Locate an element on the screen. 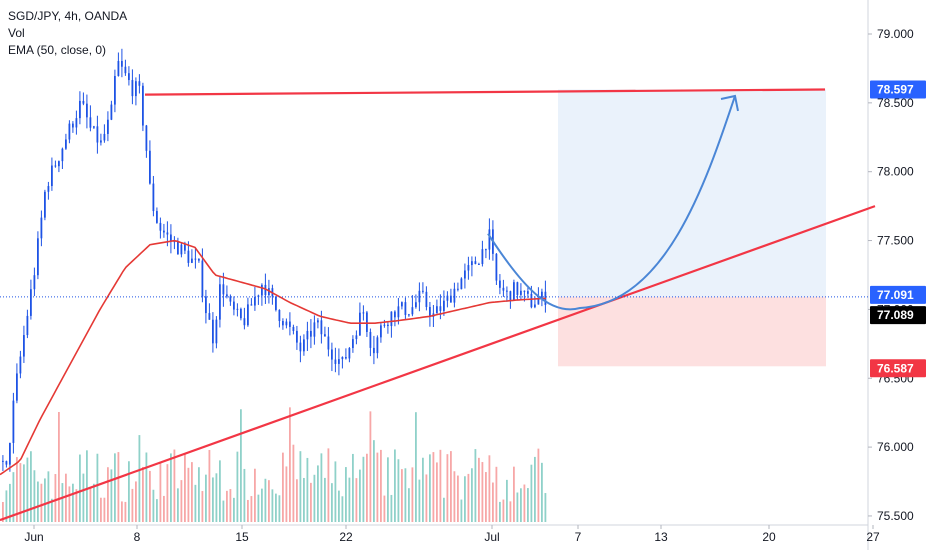  ema-indicator-label: EMA (50, close, 0) is located at coordinates (57, 50).